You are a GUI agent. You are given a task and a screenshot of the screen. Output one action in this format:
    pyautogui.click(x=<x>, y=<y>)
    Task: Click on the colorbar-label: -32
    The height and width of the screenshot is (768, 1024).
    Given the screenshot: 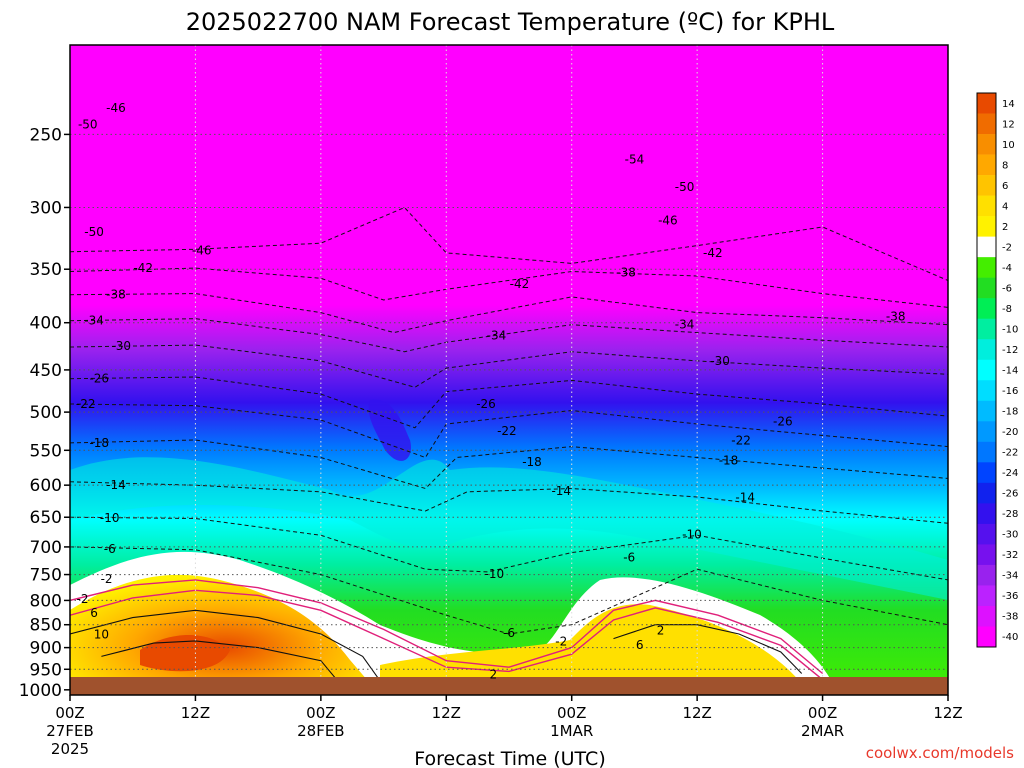 What is the action you would take?
    pyautogui.click(x=1010, y=555)
    